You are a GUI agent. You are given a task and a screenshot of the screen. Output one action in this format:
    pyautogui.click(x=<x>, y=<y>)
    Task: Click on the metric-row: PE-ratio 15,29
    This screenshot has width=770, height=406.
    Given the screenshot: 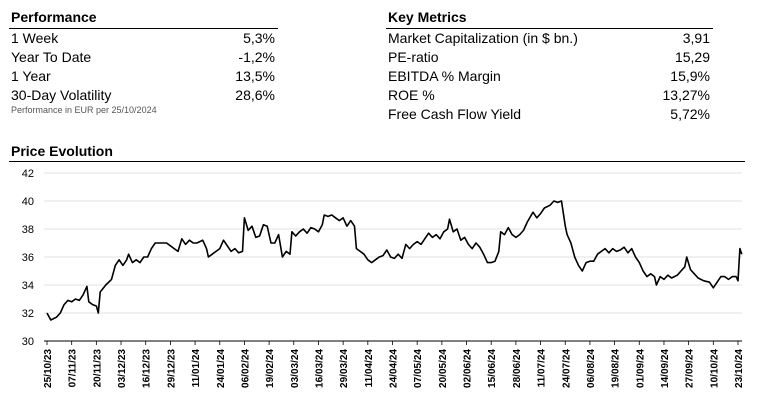 What is the action you would take?
    pyautogui.click(x=549, y=57)
    